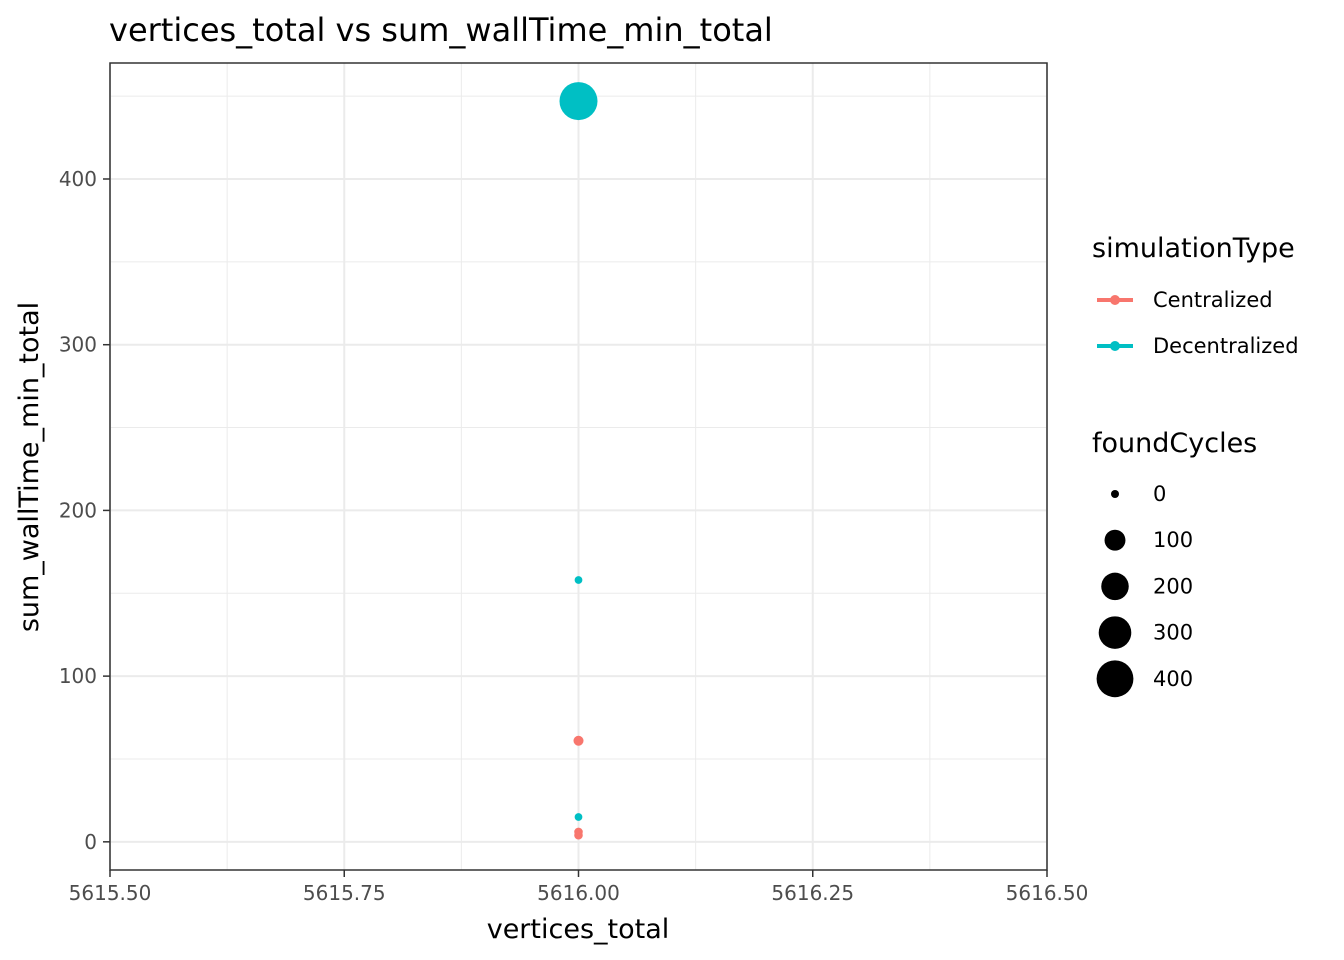  I want to click on size-legend-label: 200, so click(1173, 586).